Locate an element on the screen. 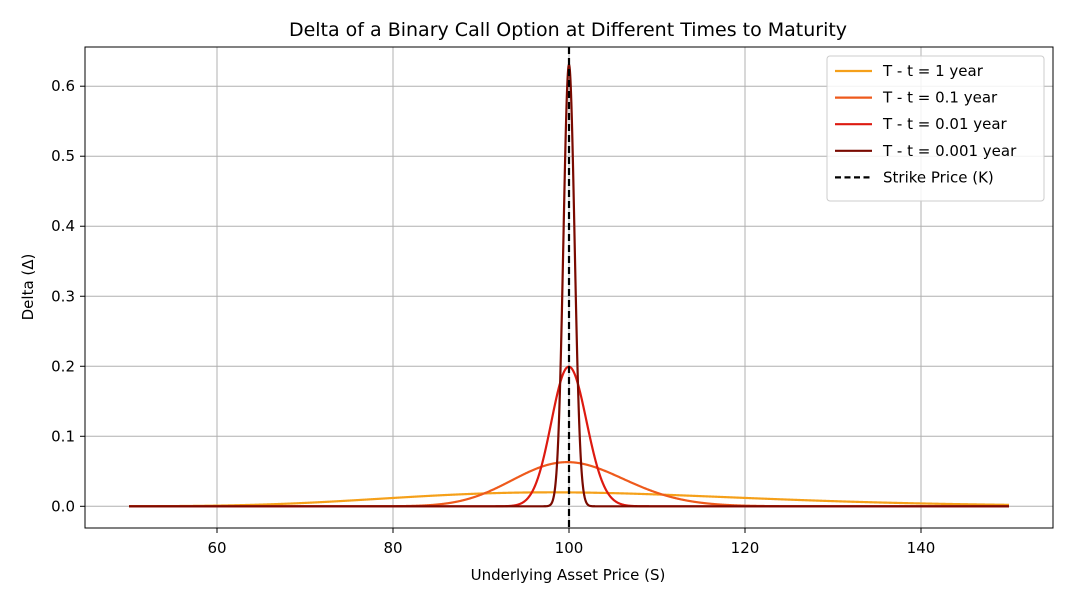 The height and width of the screenshot is (594, 1085). y-tick-label: 0.1 is located at coordinates (63, 436).